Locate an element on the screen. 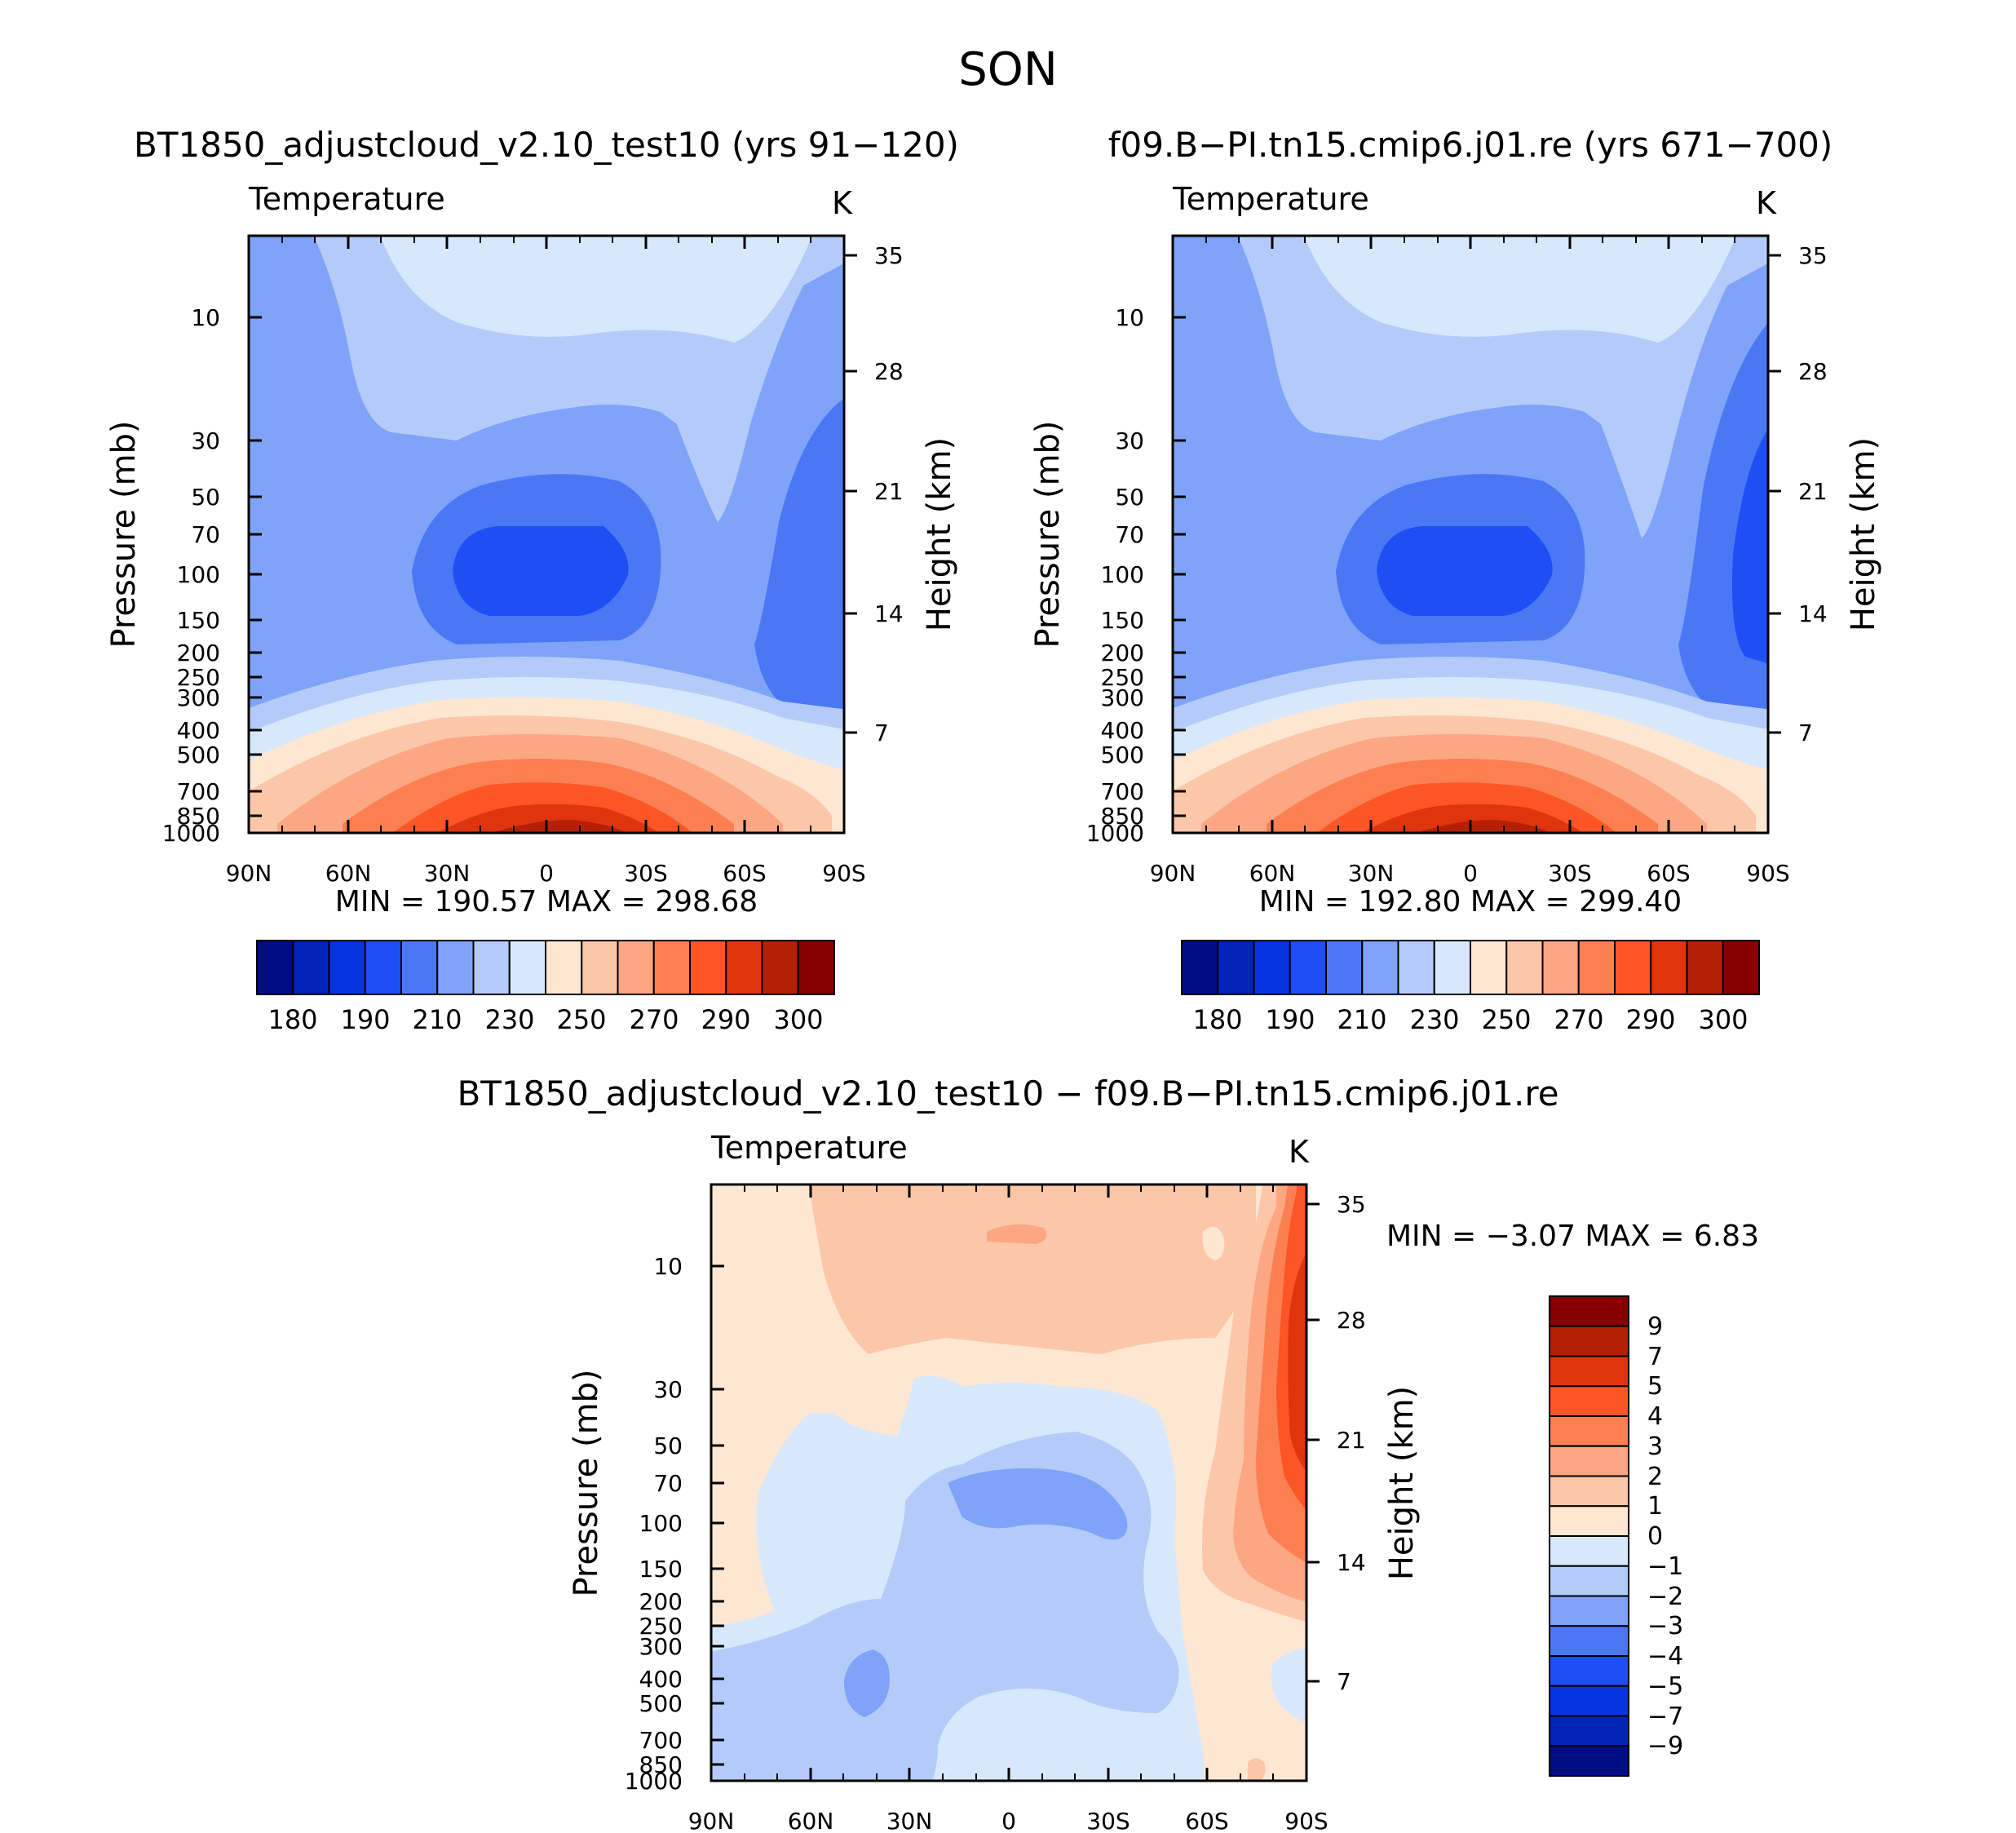 Image resolution: width=2016 pixels, height=1833 pixels. colorbar-label: 250 is located at coordinates (581, 1019).